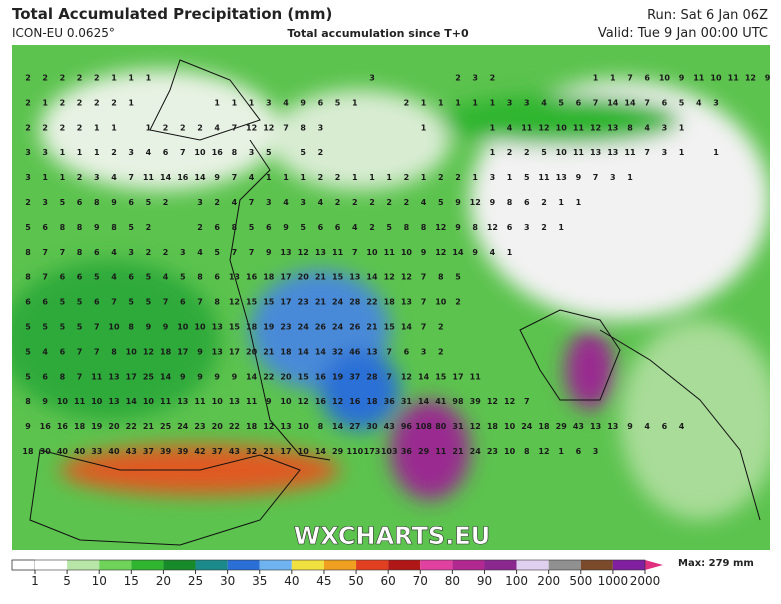  I want to click on precip-value: 15, so click(338, 277).